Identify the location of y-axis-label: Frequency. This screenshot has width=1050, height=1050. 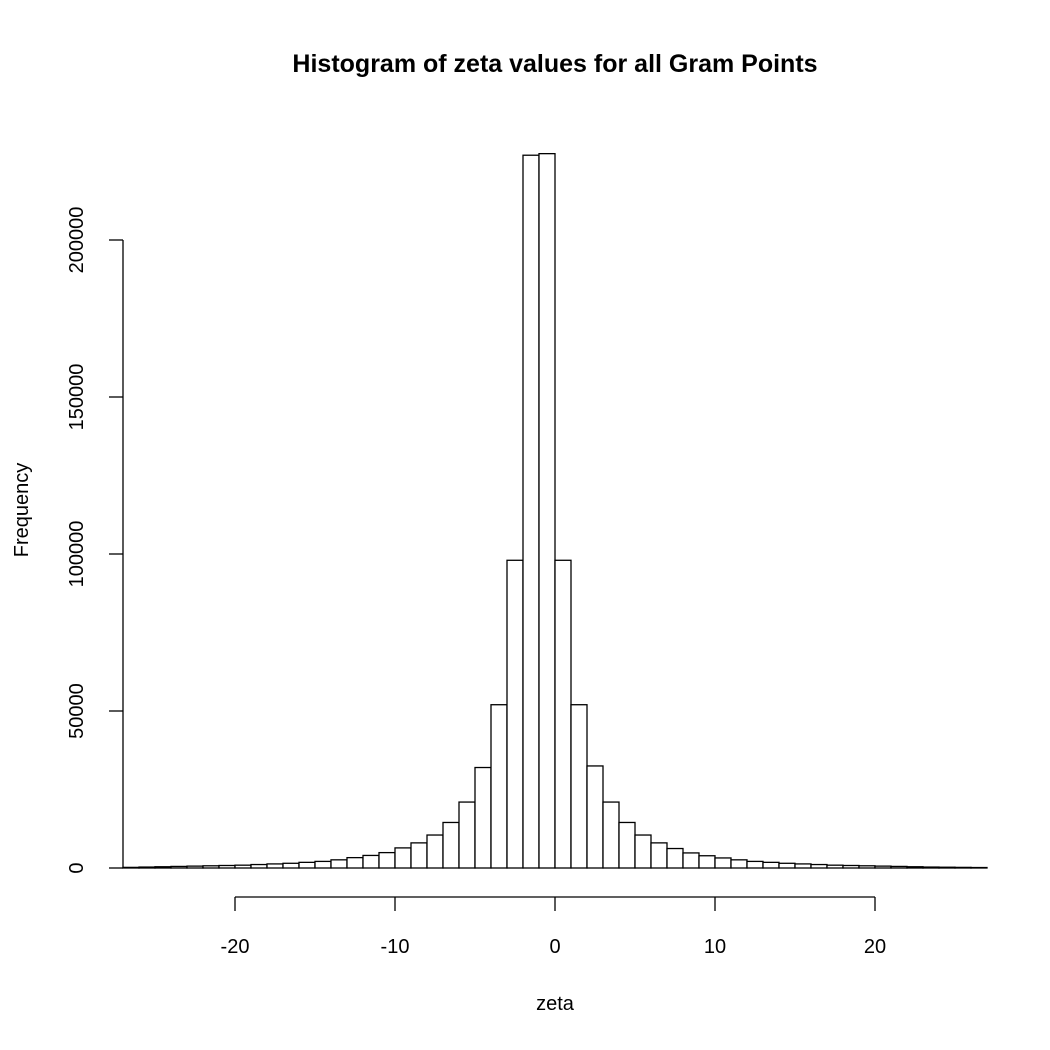
(22, 510).